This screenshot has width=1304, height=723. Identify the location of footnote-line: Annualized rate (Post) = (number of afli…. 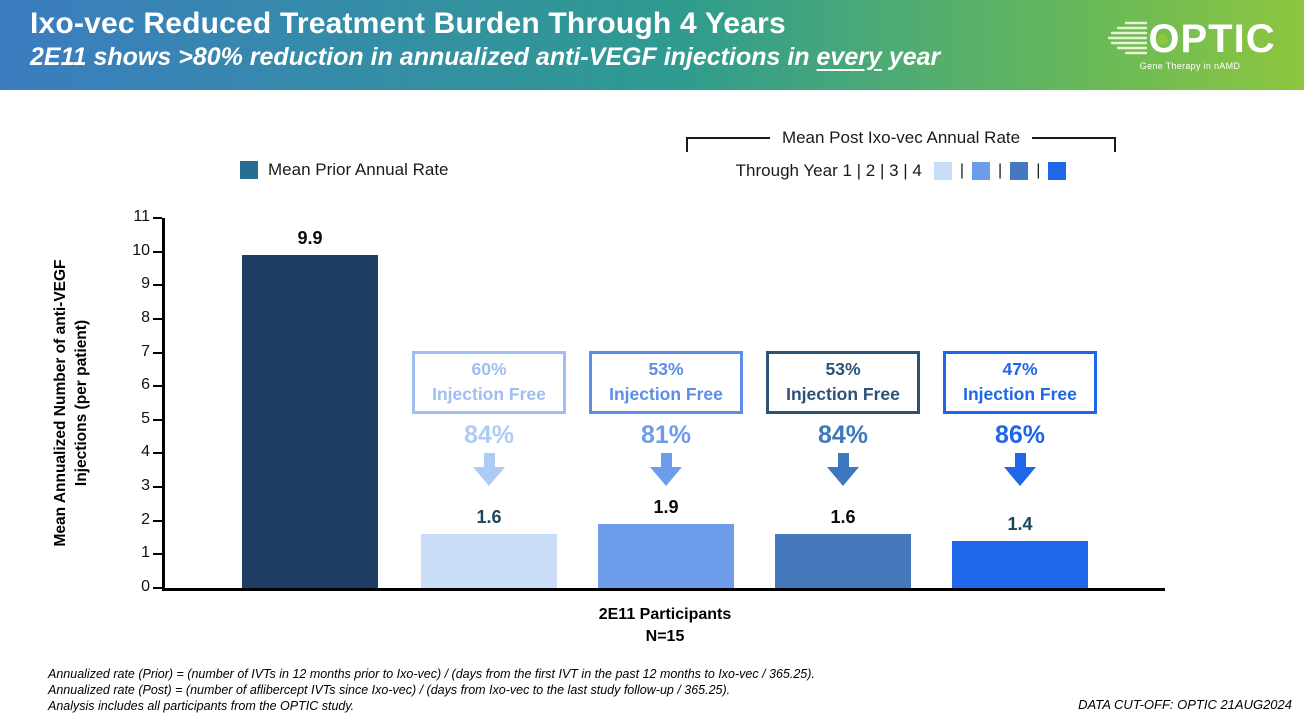
(389, 690).